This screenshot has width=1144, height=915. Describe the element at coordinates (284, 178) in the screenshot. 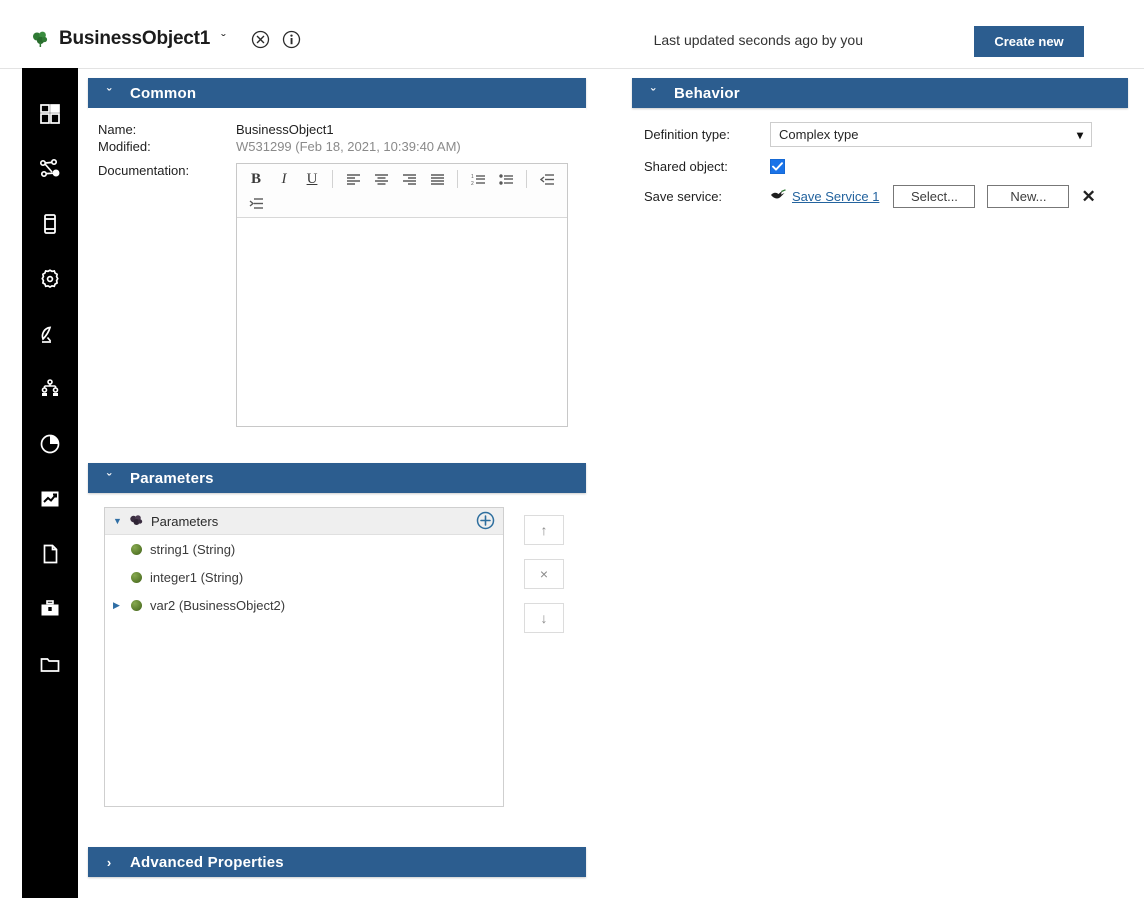

I see `italic-icon: I` at that location.